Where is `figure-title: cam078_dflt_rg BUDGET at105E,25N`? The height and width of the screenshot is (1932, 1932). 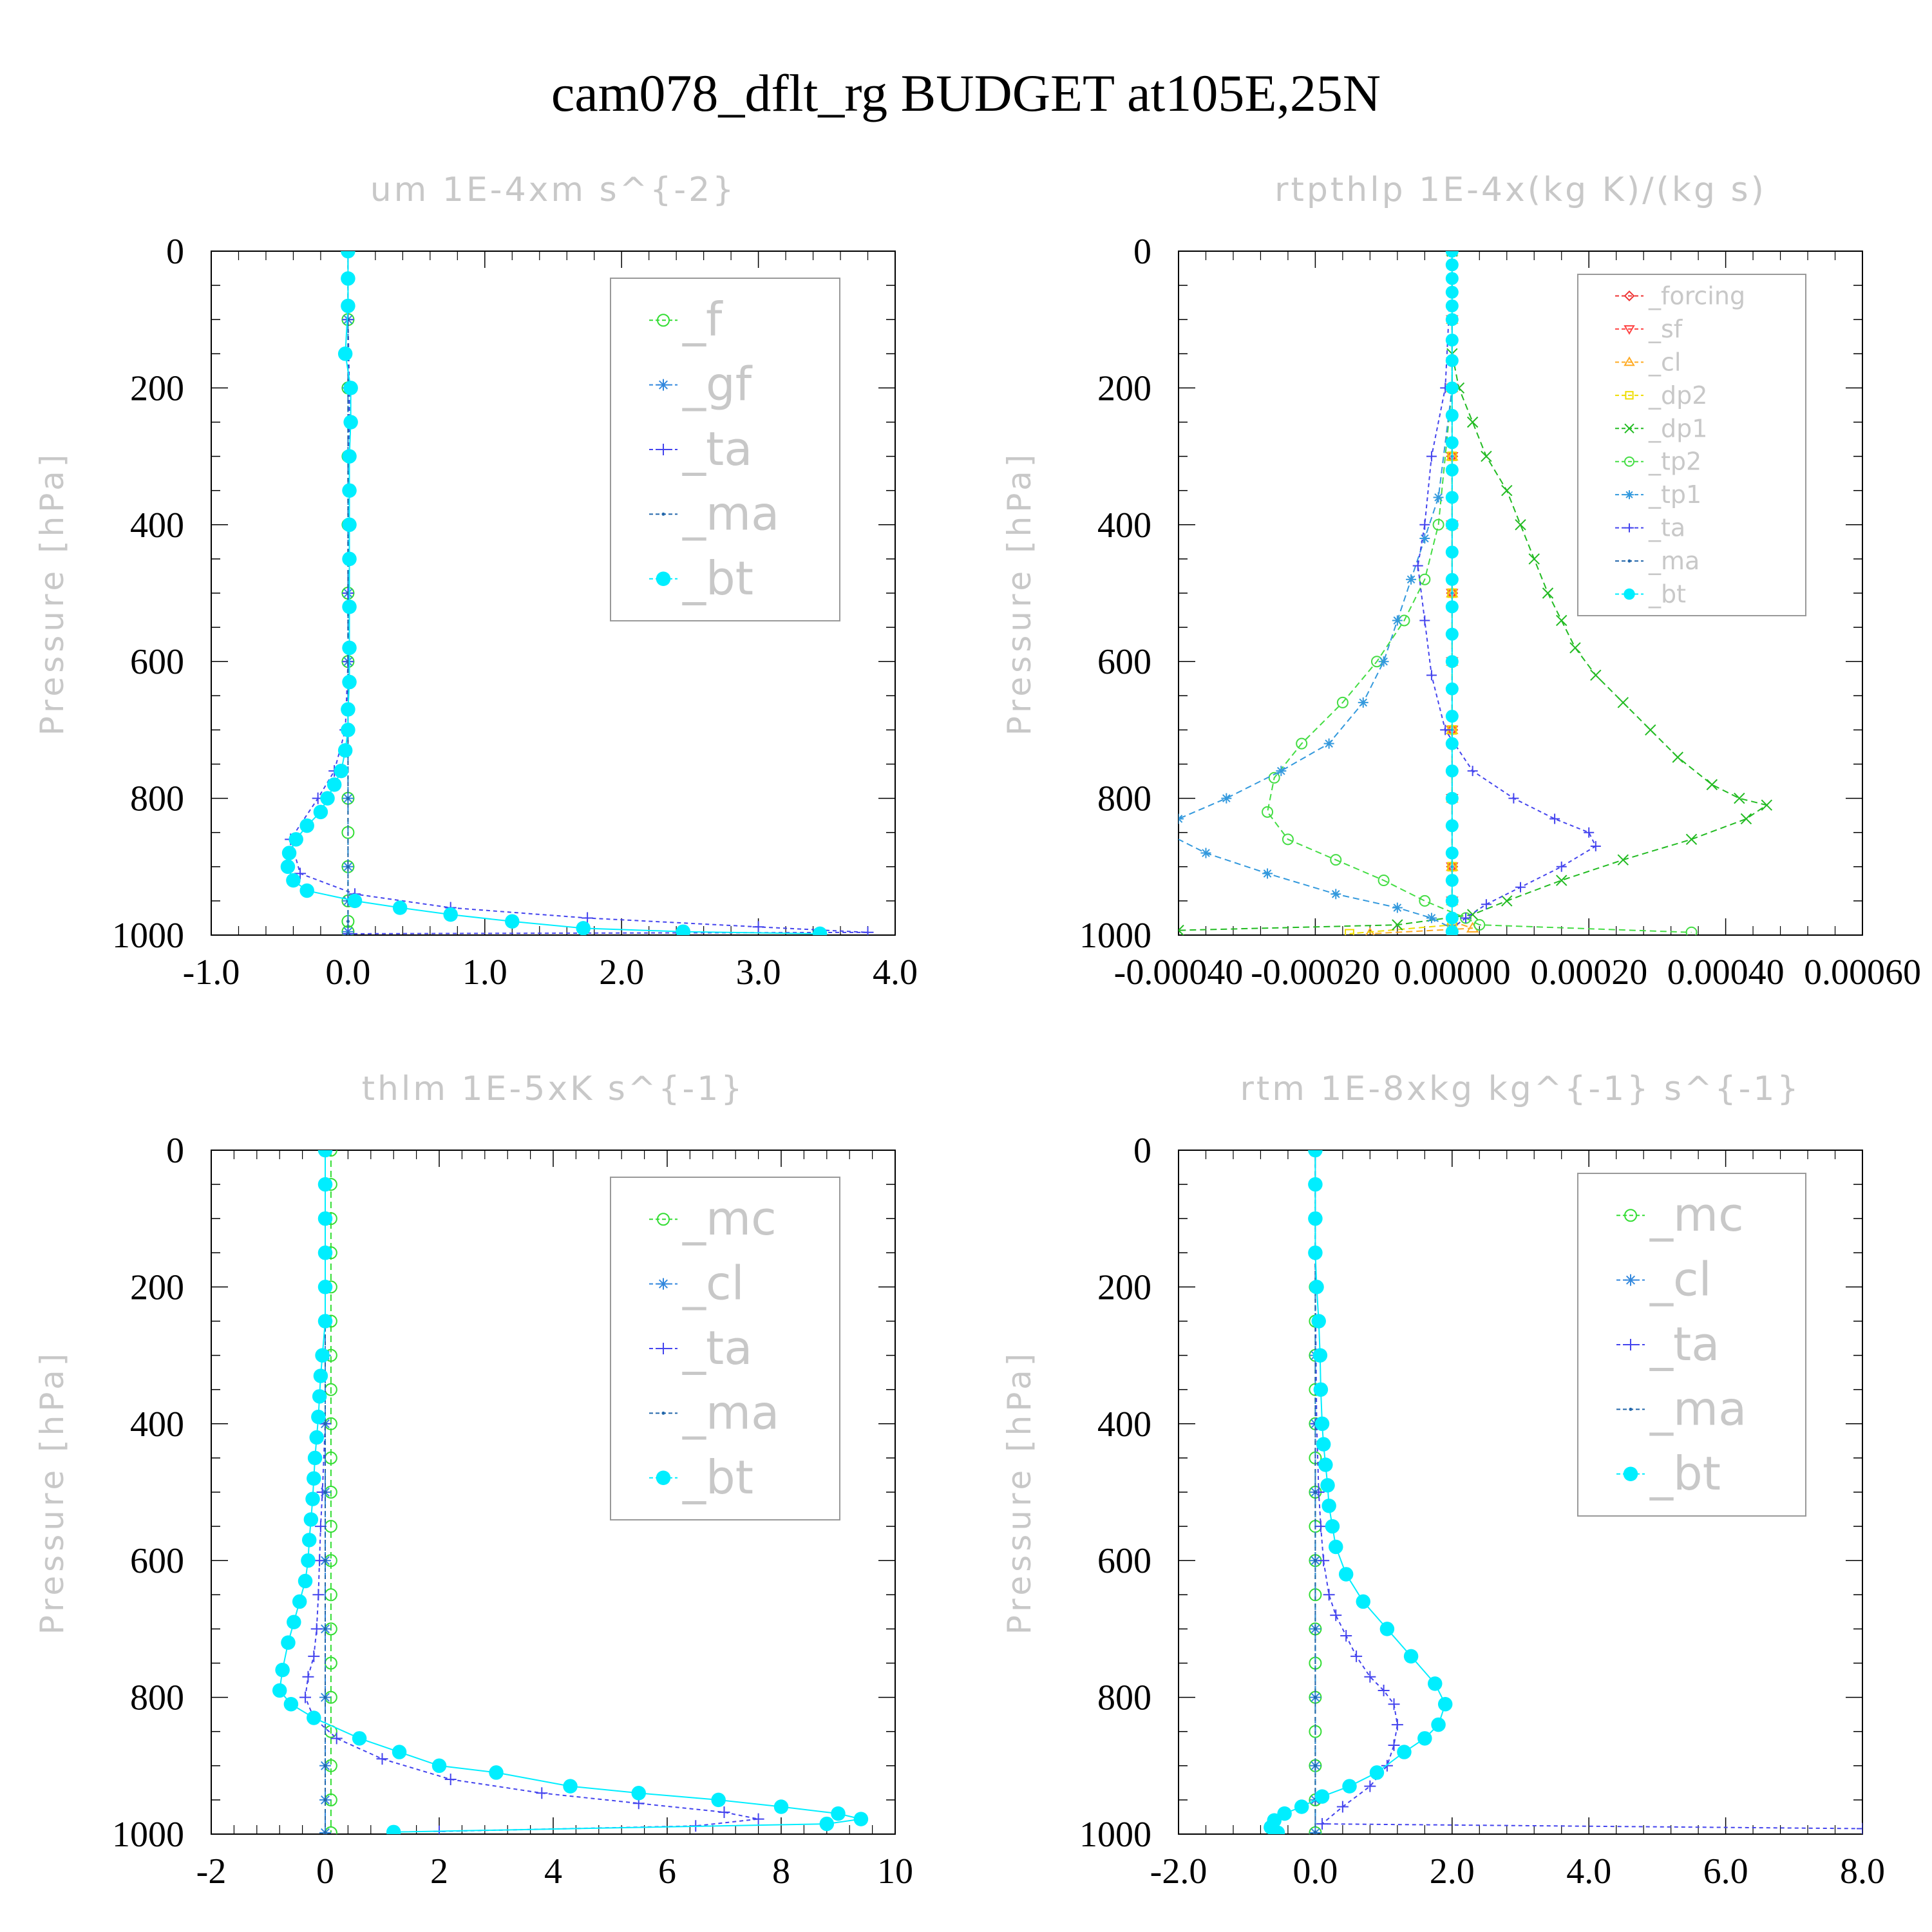 figure-title: cam078_dflt_rg BUDGET at105E,25N is located at coordinates (966, 93).